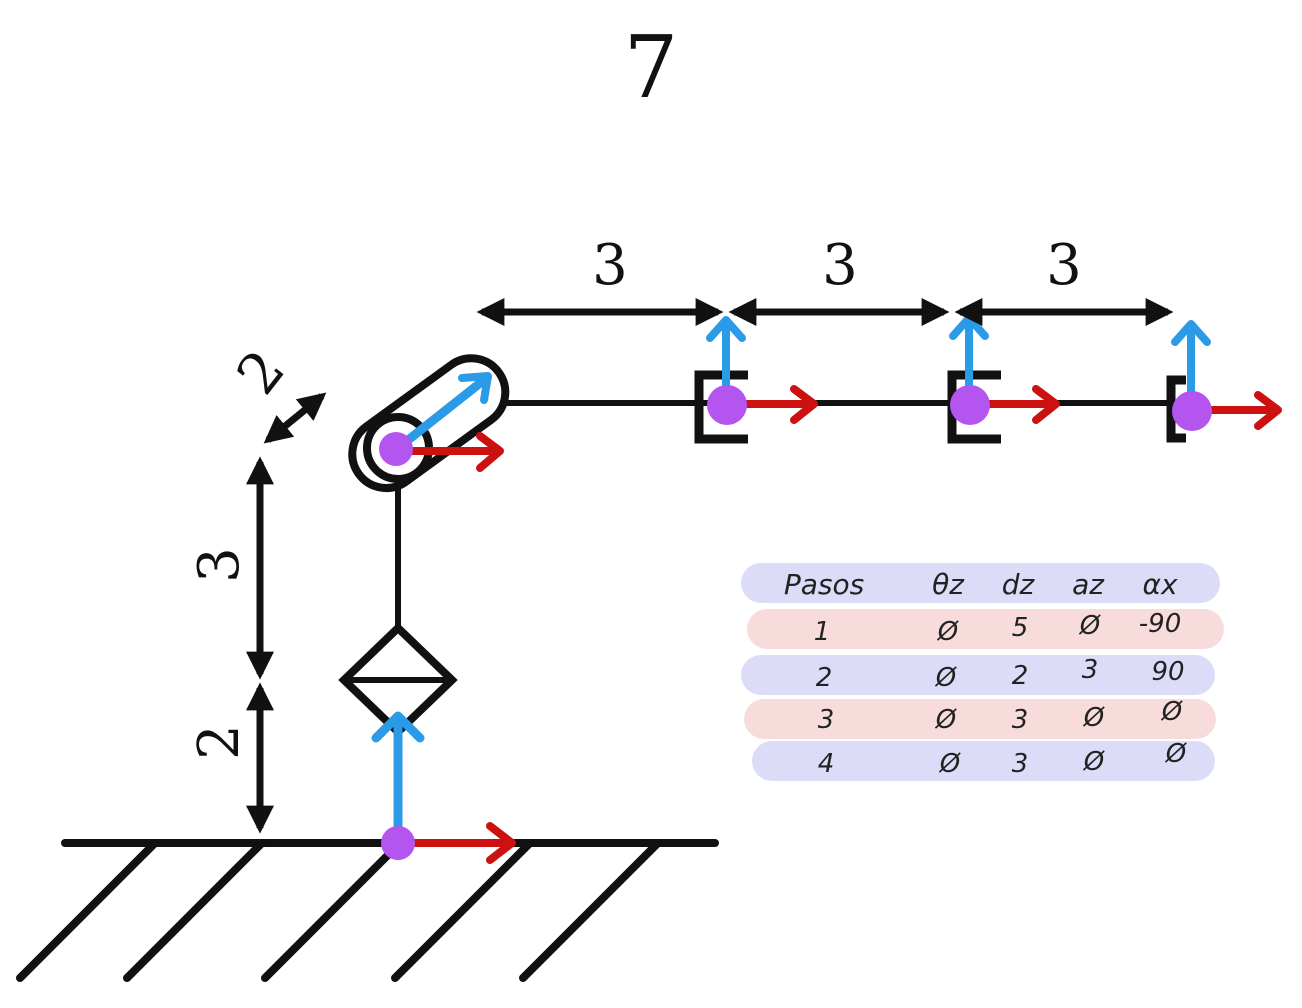 The height and width of the screenshot is (1008, 1302). What do you see at coordinates (367, 910) in the screenshot?
I see `ground` at bounding box center [367, 910].